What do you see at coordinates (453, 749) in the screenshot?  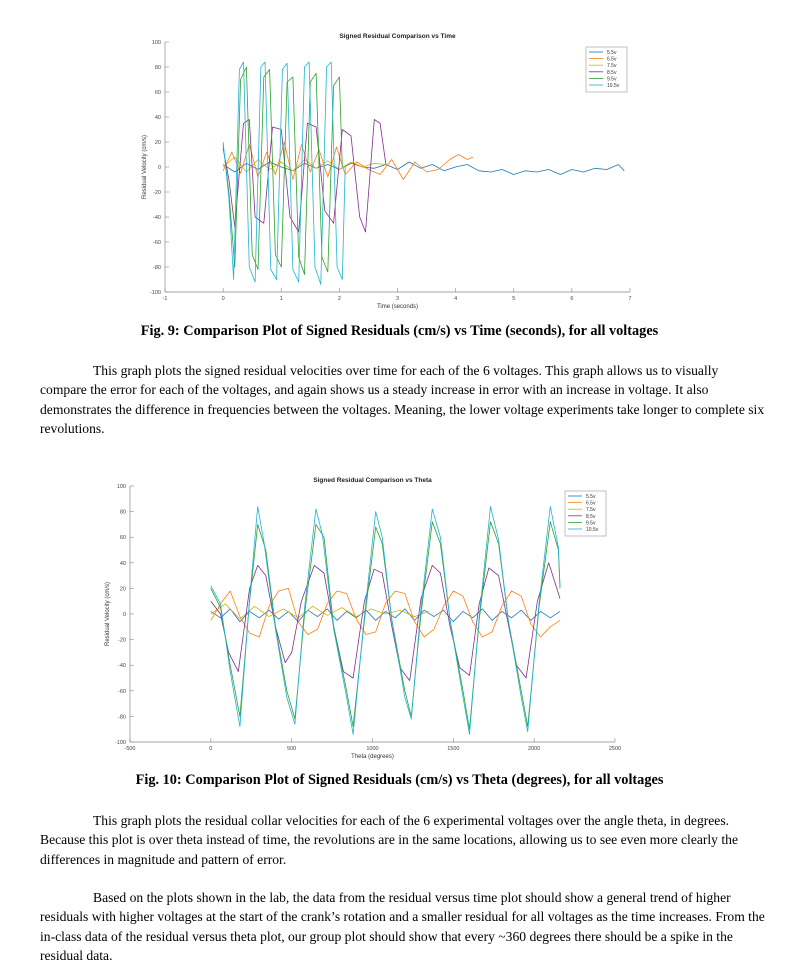 I see `x-tick-label: 1500` at bounding box center [453, 749].